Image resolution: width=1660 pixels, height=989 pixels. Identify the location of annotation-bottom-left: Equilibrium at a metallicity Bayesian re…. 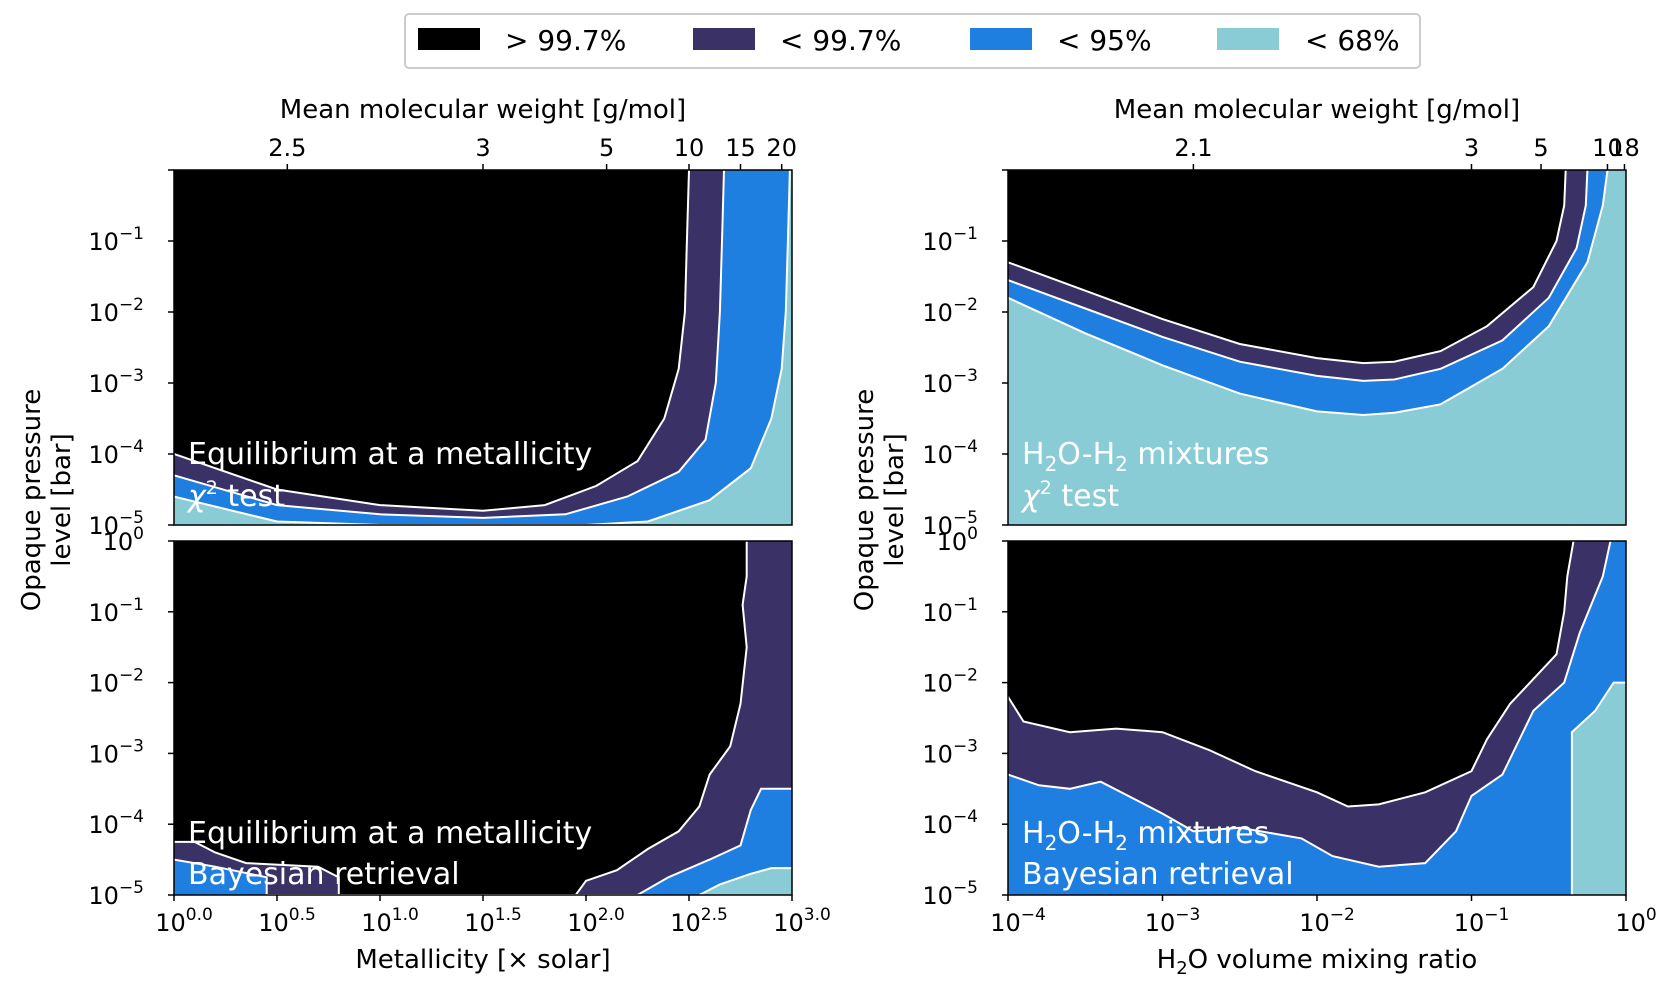
(390, 854).